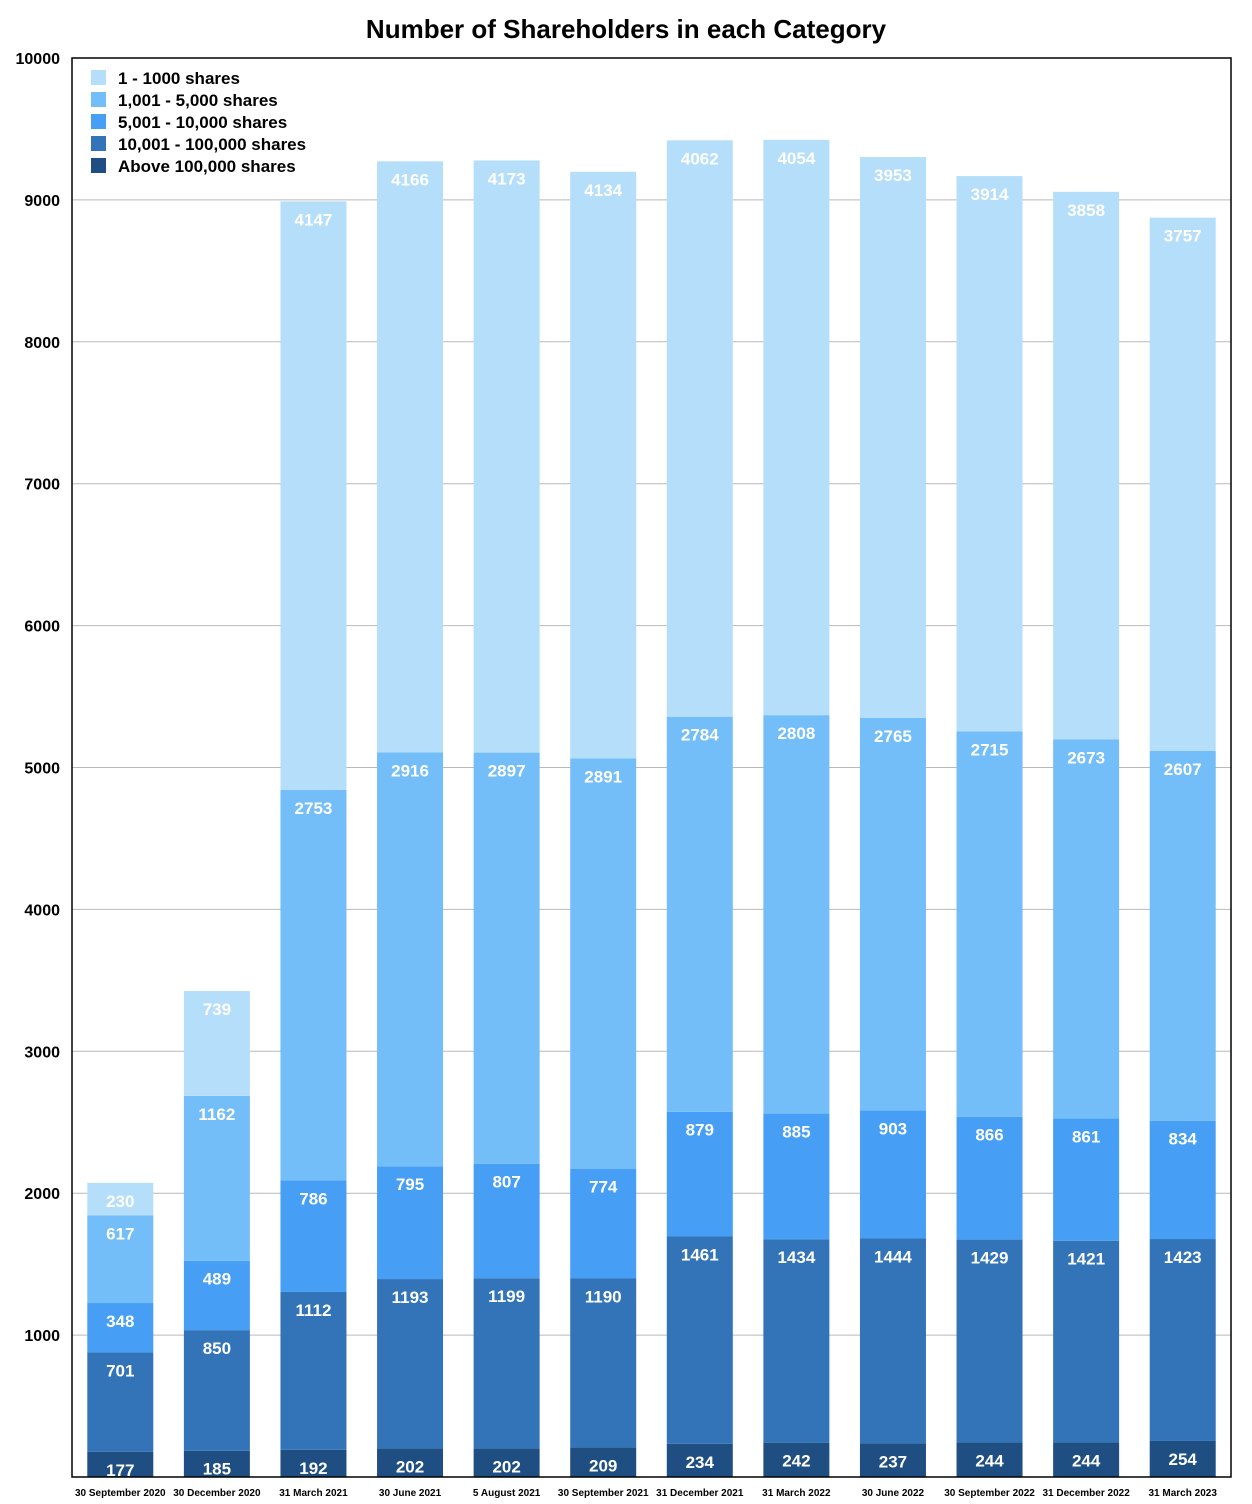 This screenshot has height=1504, width=1252. Describe the element at coordinates (217, 1493) in the screenshot. I see `x-tick-label: 30 December 2020` at that location.